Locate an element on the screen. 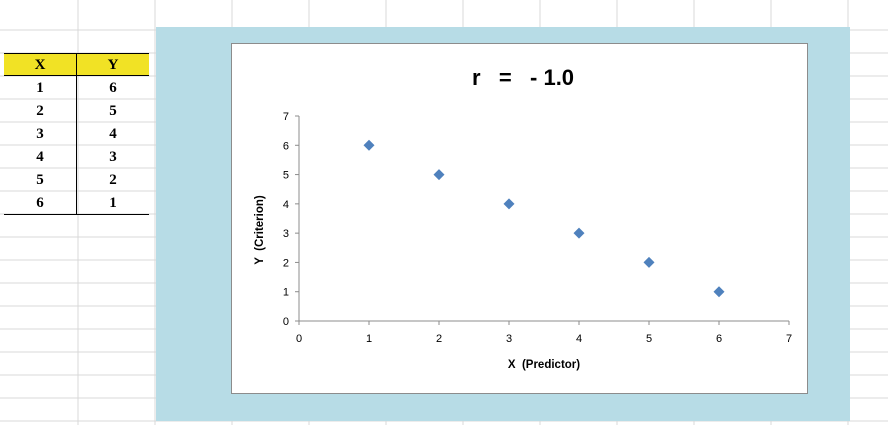 The width and height of the screenshot is (888, 425). chart-title: r = - 1.0 is located at coordinates (523, 77).